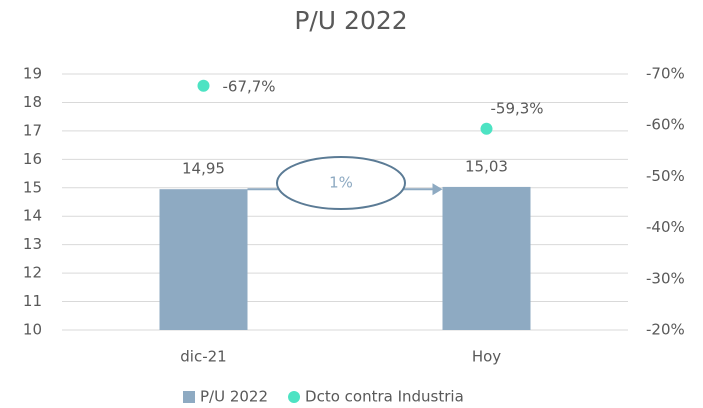 Image resolution: width=703 pixels, height=408 pixels. What do you see at coordinates (665, 176) in the screenshot?
I see `y2-tick-label: -50%` at bounding box center [665, 176].